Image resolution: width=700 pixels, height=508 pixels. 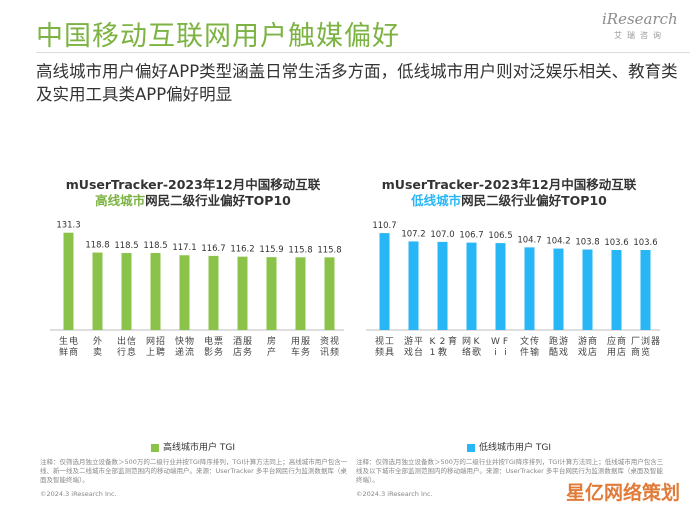 I want to click on chart-title-line2: 高线城市网民二级行业偏好TOP10, so click(x=193, y=199).